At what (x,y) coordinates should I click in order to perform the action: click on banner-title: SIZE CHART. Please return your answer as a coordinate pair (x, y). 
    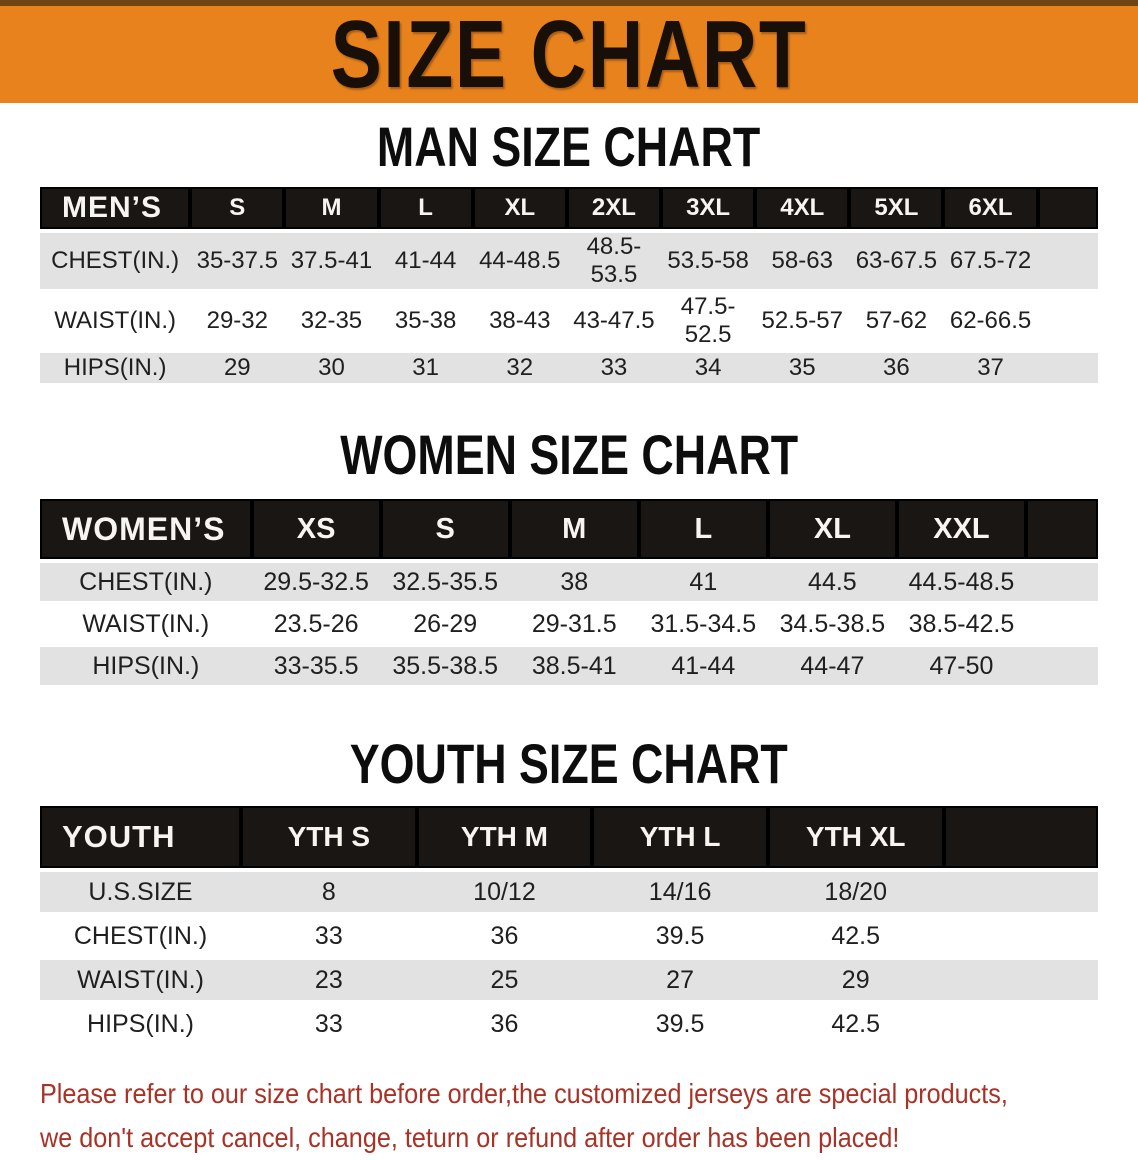
    Looking at the image, I should click on (569, 51).